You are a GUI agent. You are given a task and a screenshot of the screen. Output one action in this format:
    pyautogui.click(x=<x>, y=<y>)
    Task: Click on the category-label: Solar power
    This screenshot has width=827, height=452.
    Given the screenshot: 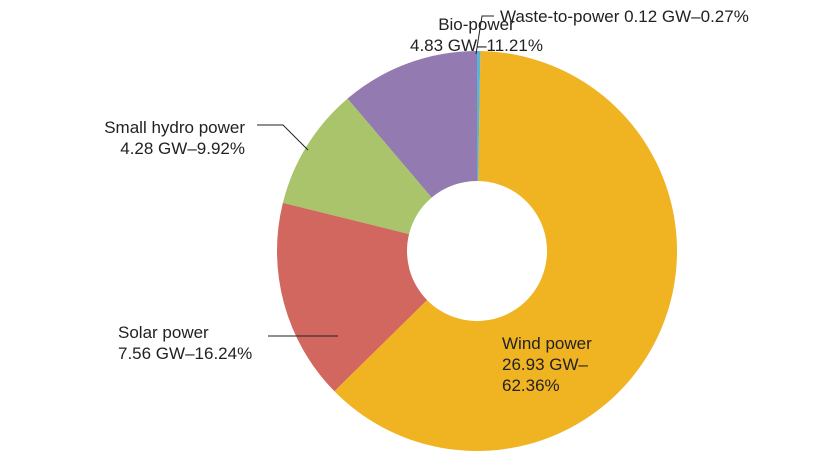 What is the action you would take?
    pyautogui.click(x=163, y=332)
    